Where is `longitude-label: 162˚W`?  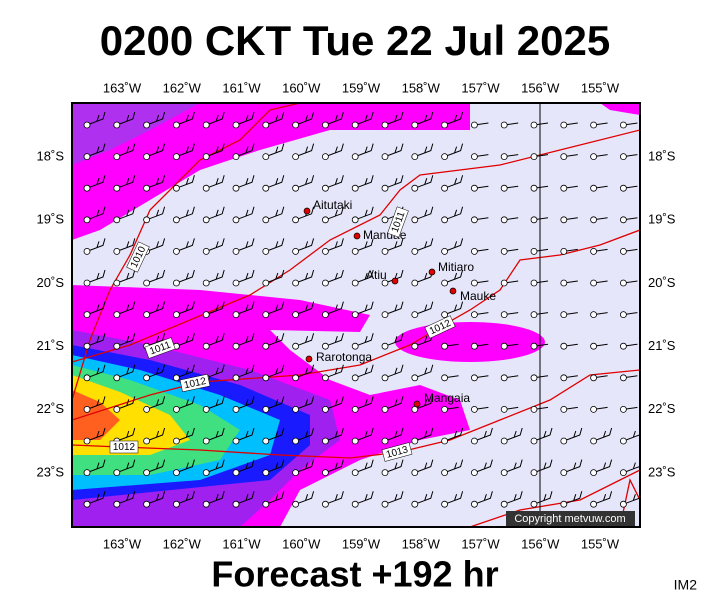
longitude-label: 162˚W is located at coordinates (182, 87).